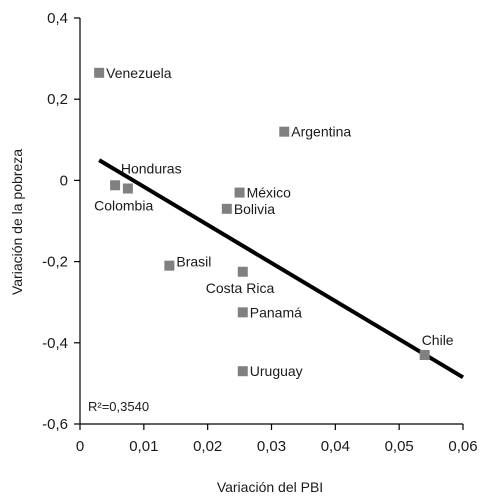 This screenshot has height=496, width=485. I want to click on x-tick-label: 0,04, so click(335, 446).